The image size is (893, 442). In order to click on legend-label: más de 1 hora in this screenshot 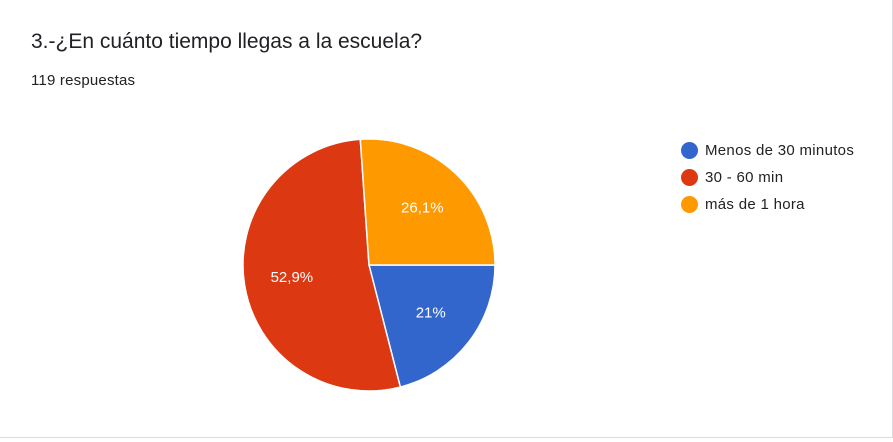, I will do `click(755, 204)`.